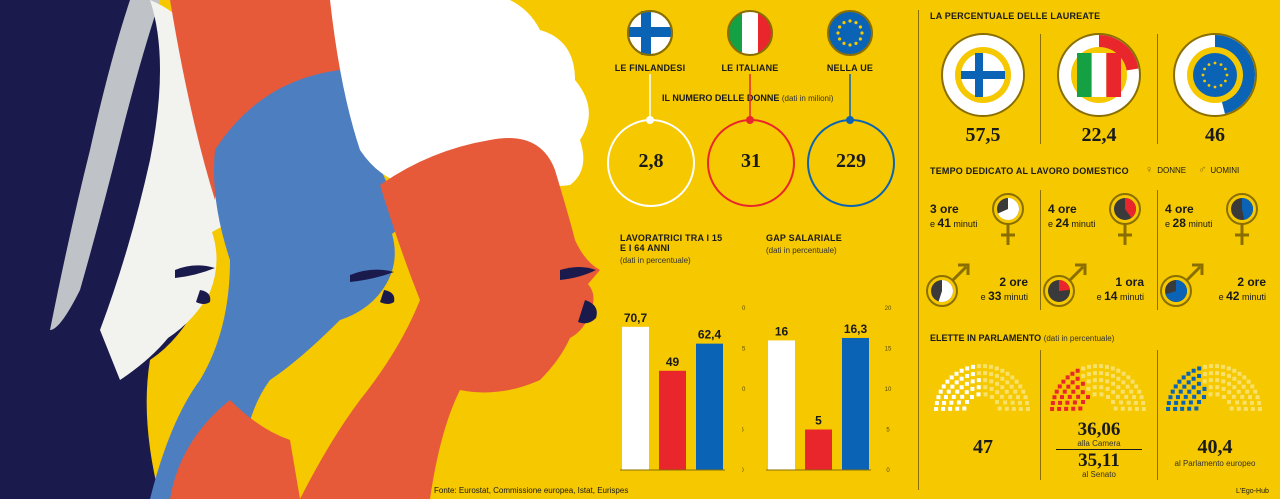 The image size is (1280, 499). Describe the element at coordinates (888, 350) in the screenshot. I see `y-tick-label-right: 15` at that location.